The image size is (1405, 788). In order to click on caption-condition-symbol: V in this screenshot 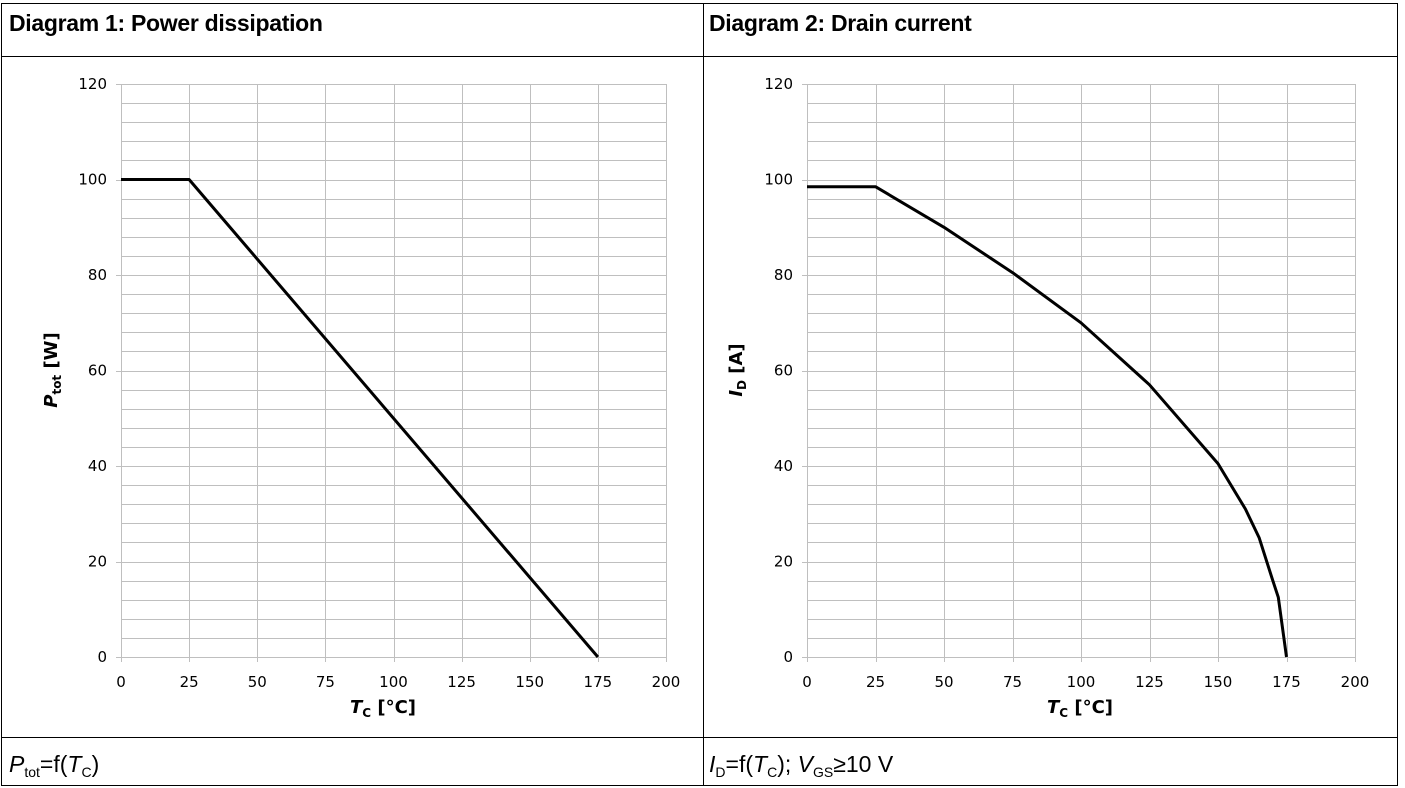, I will do `click(805, 764)`.